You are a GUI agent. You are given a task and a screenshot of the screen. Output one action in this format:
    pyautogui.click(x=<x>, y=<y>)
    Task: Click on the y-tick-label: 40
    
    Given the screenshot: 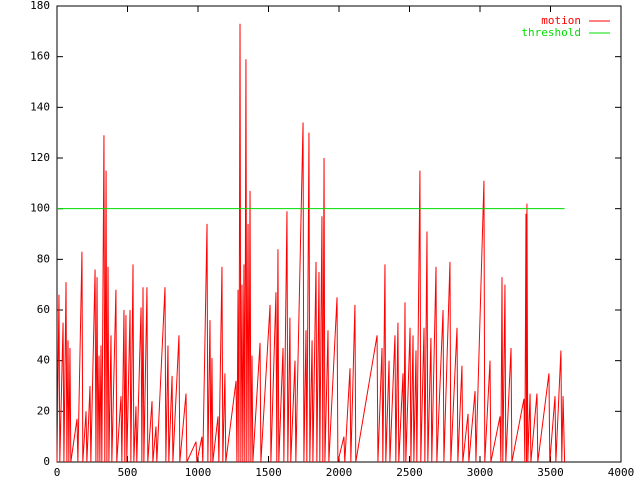 What is the action you would take?
    pyautogui.click(x=43, y=360)
    